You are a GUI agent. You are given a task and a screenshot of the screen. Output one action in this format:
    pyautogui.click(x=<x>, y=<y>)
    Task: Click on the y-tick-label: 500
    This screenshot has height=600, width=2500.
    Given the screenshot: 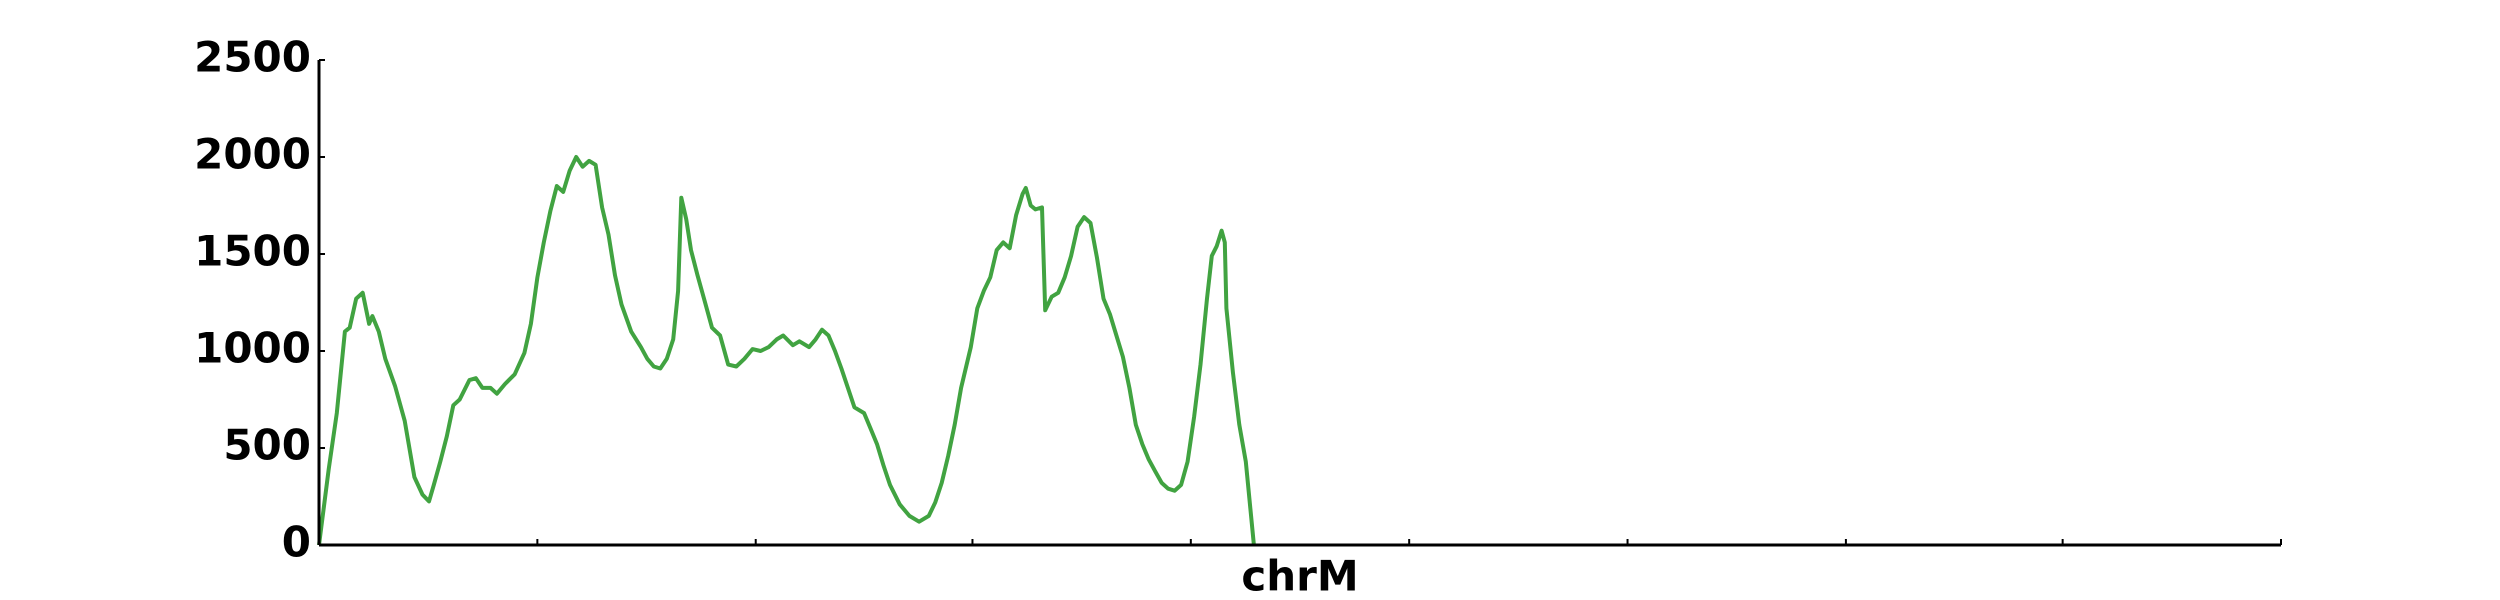 What is the action you would take?
    pyautogui.click(x=267, y=445)
    